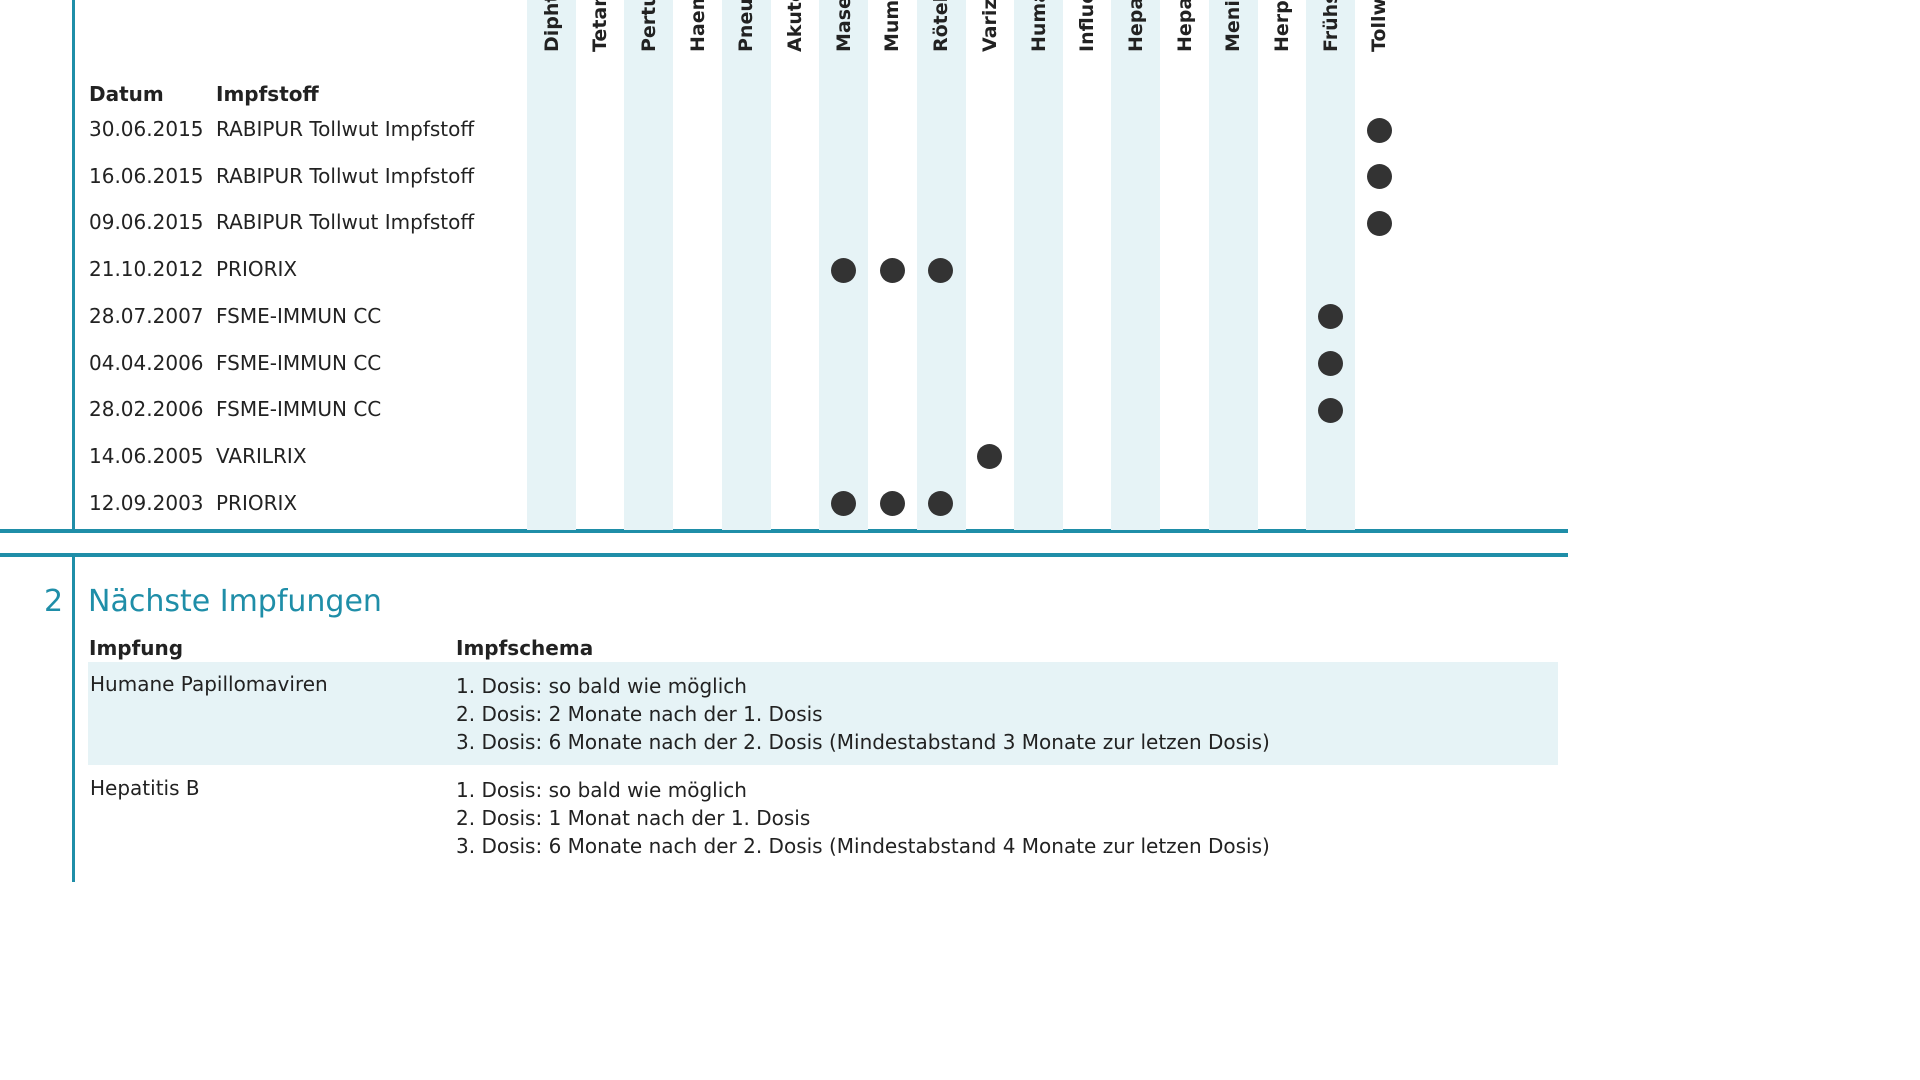 This screenshot has height=1080, width=1920. I want to click on schema-line: 2. Dosis: 1 Monat nach der 1. Dosis, so click(633, 818).